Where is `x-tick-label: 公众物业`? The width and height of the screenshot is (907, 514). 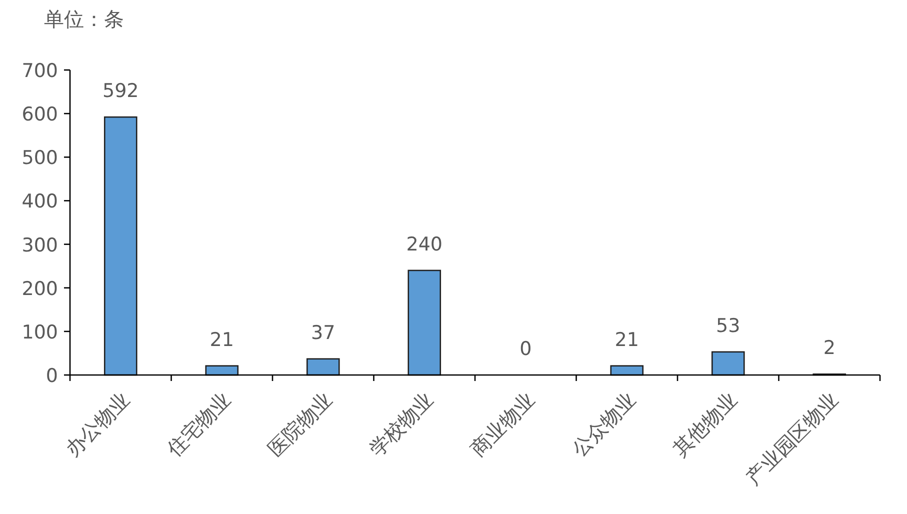 x-tick-label: 公众物业 is located at coordinates (603, 425).